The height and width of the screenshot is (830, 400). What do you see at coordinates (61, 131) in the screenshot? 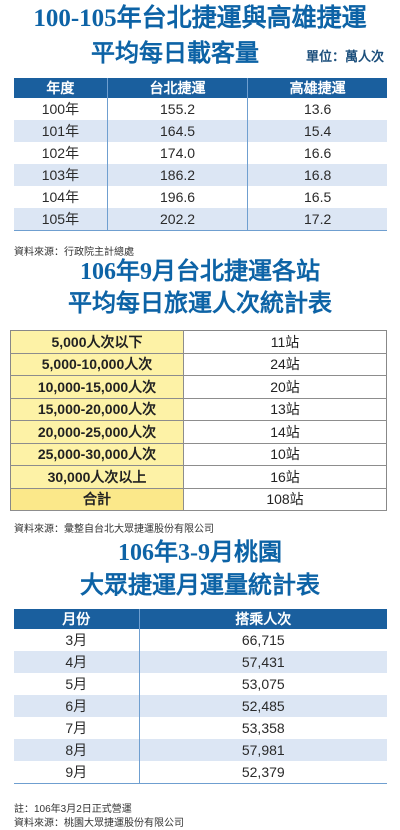
I see `year-cell: 101年` at bounding box center [61, 131].